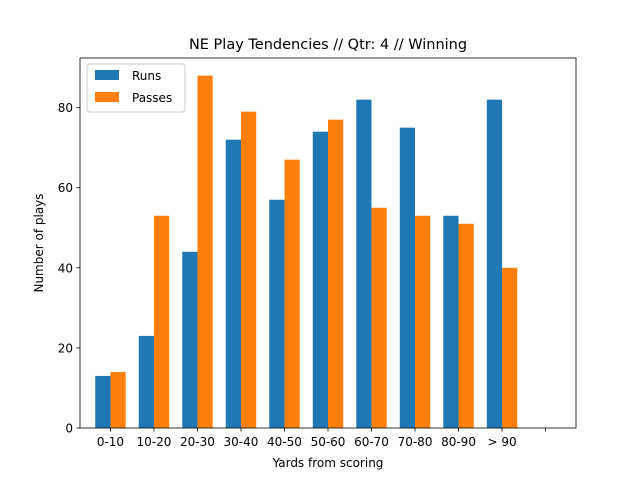 Image resolution: width=640 pixels, height=480 pixels. Describe the element at coordinates (328, 463) in the screenshot. I see `x-axis-label: Yards from scoring` at that location.